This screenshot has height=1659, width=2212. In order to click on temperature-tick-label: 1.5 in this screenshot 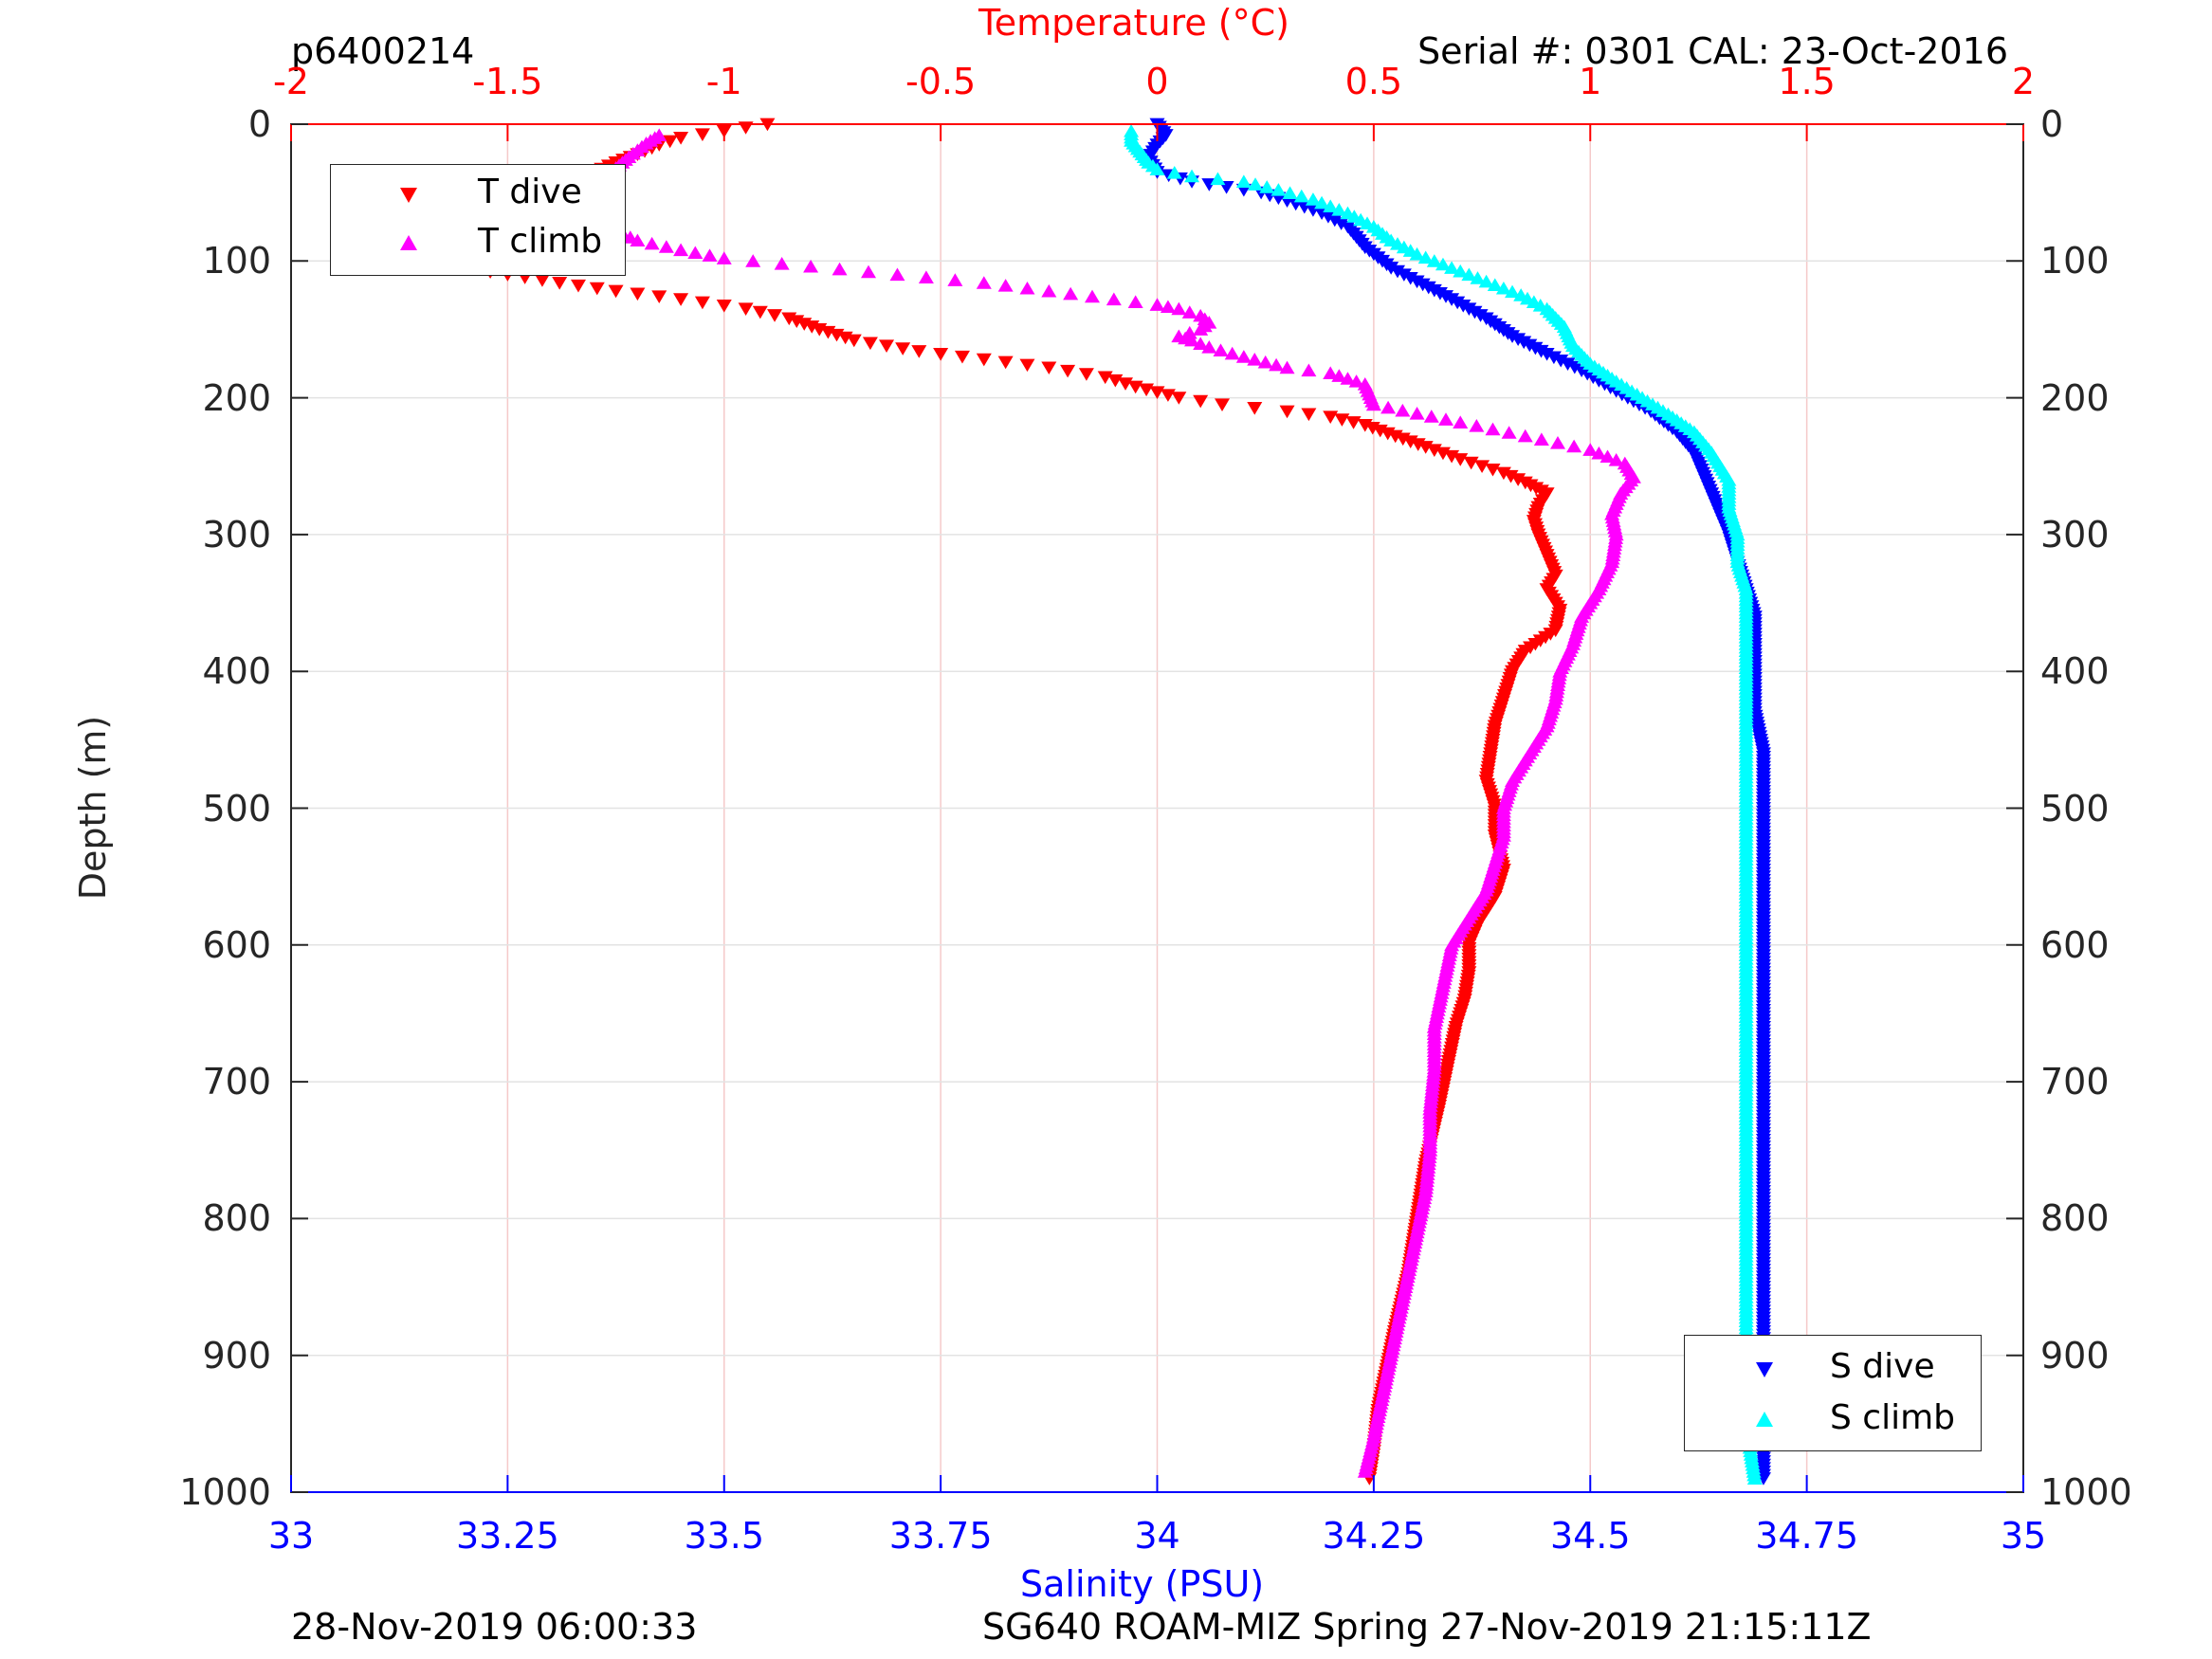, I will do `click(1807, 81)`.